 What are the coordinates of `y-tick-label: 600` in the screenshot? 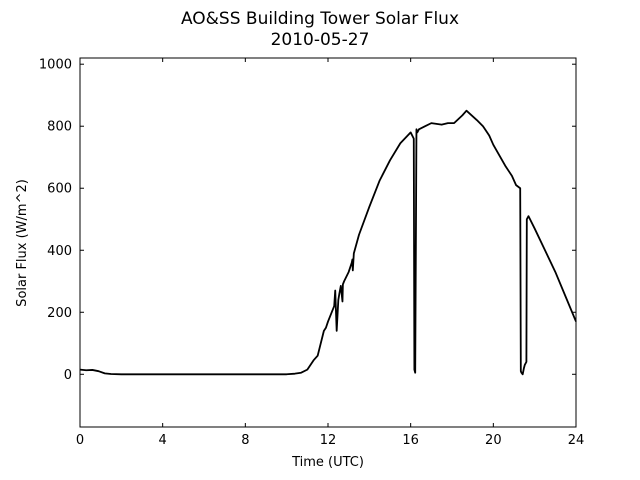 It's located at (59, 189).